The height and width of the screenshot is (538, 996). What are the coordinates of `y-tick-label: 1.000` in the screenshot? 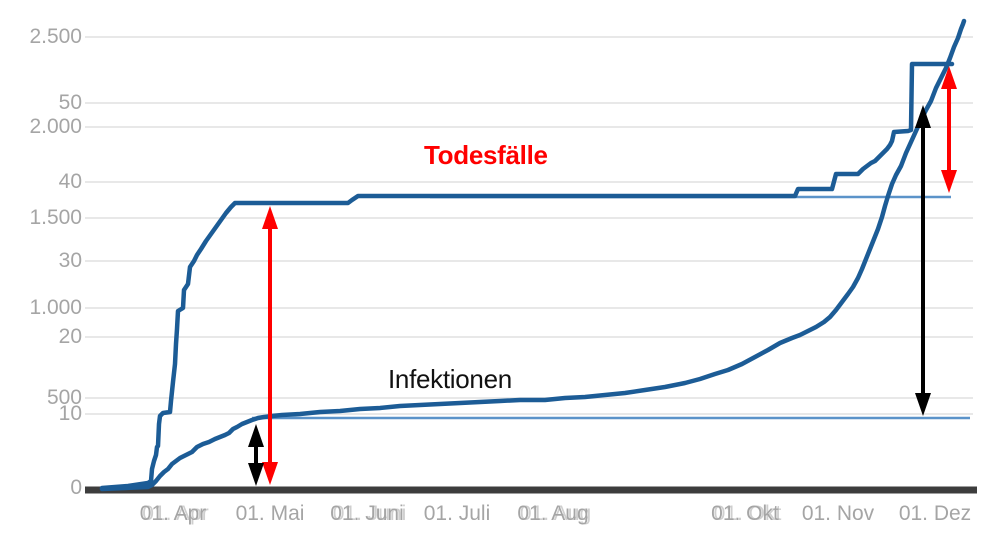 It's located at (55, 307).